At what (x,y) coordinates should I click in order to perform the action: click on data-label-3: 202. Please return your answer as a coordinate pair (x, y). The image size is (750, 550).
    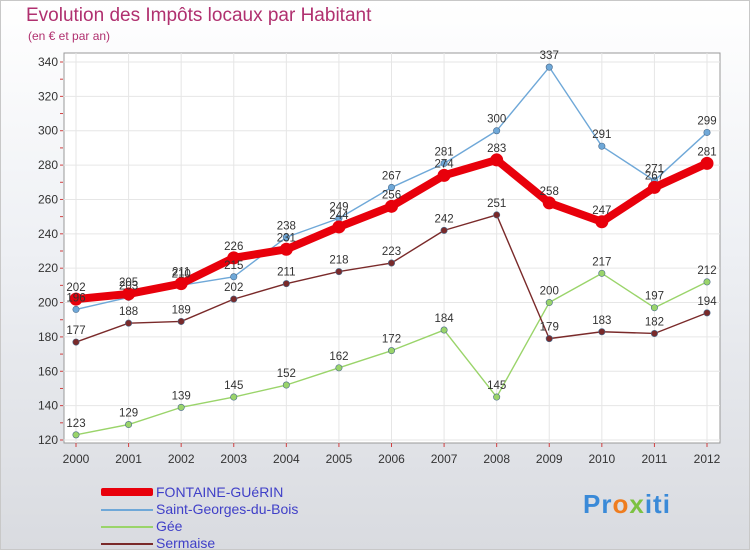
    Looking at the image, I should click on (233, 288).